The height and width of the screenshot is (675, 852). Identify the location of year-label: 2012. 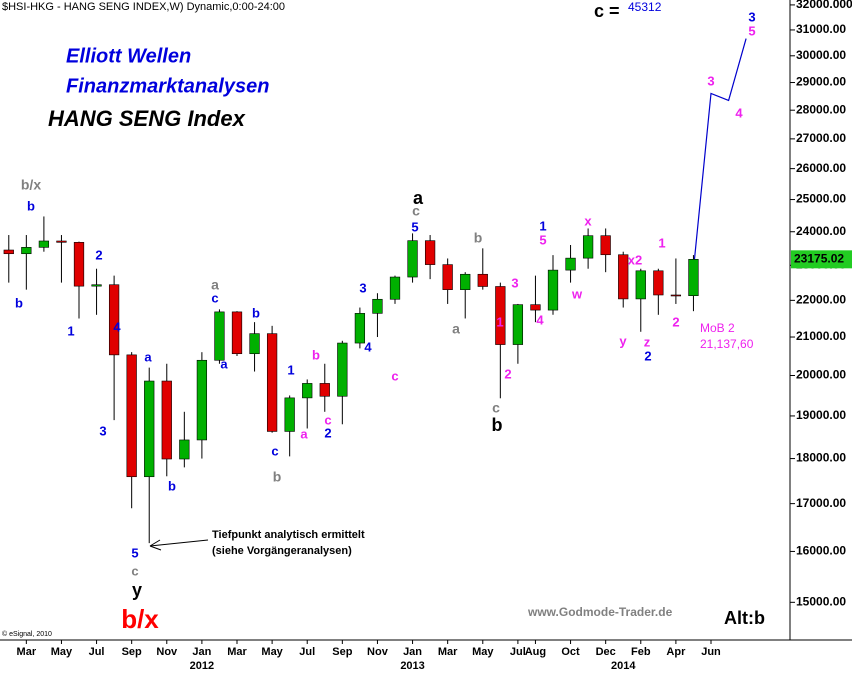
(202, 666).